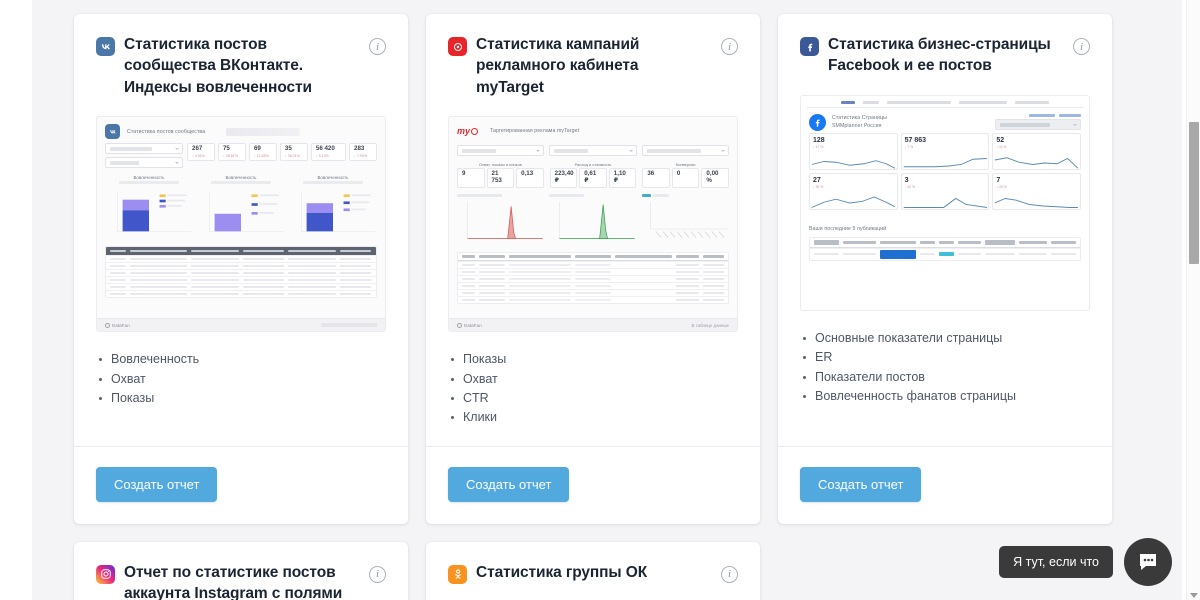 This screenshot has width=1200, height=600. Describe the element at coordinates (1193, 300) in the screenshot. I see `page-scrollbar` at that location.